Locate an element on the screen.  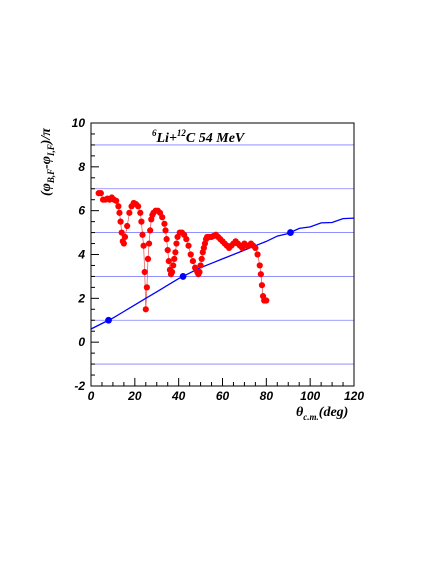
x-axis-label: θc.m.(deg) is located at coordinates (322, 413).